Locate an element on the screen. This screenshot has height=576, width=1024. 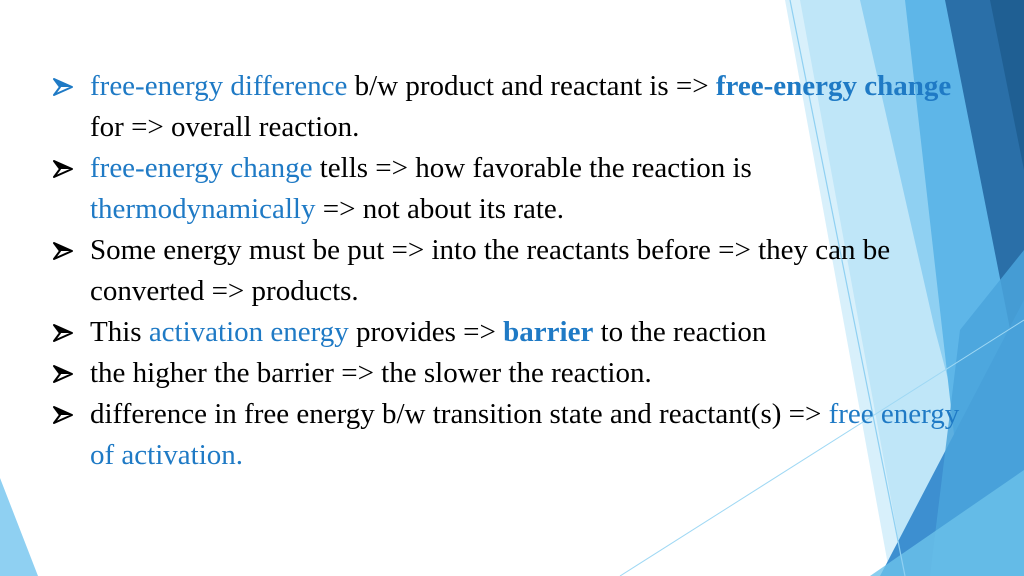
thin-line-a is located at coordinates (847, 288).